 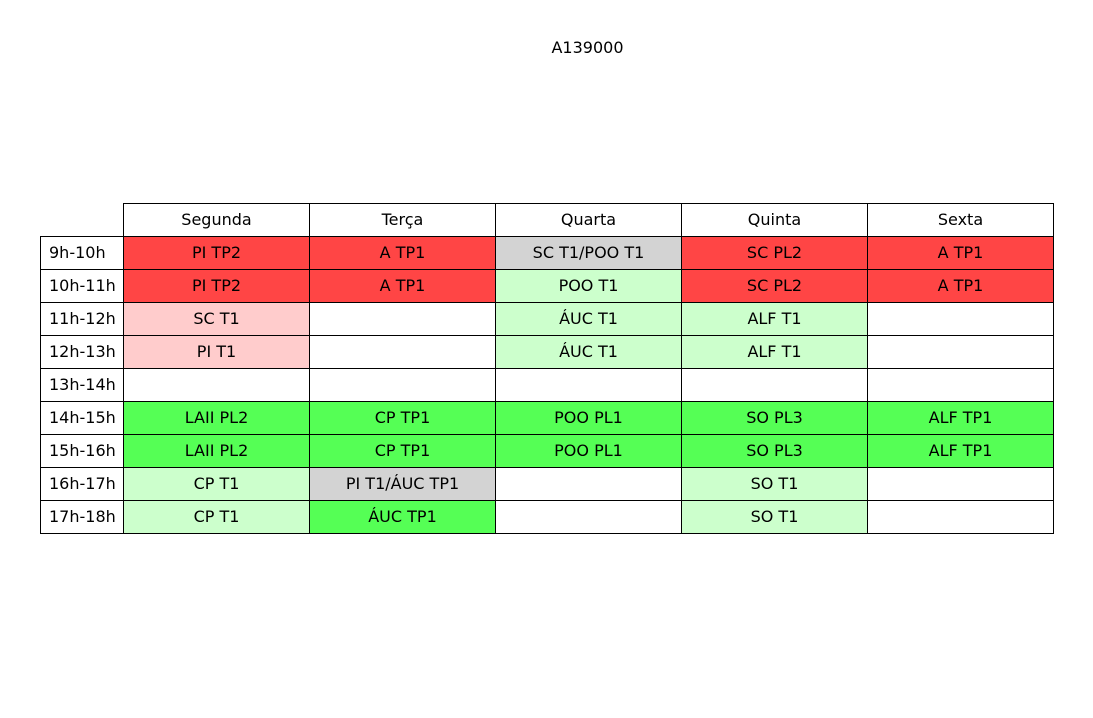 I want to click on schedule-cell: ÁUC TP1, so click(x=402, y=517).